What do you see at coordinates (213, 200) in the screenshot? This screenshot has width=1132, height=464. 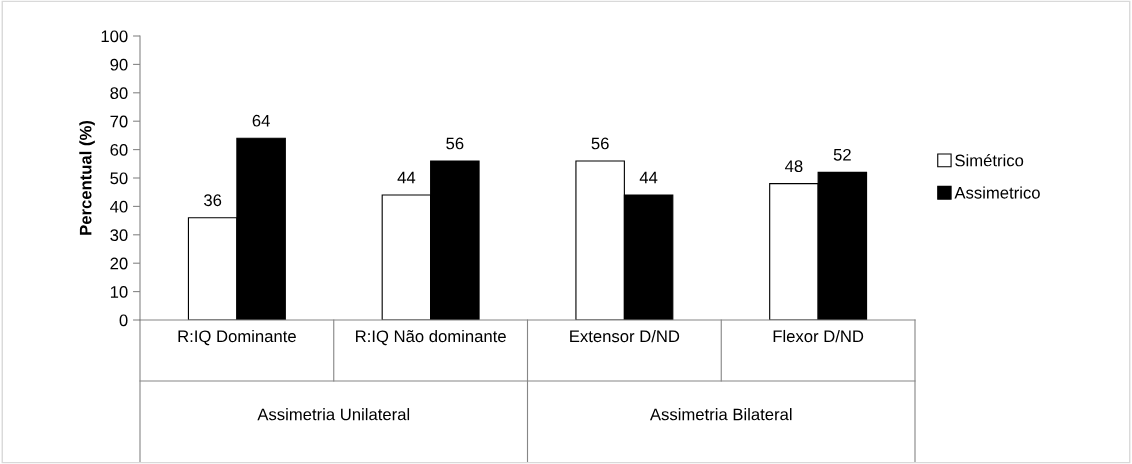 I see `data-label: 36` at bounding box center [213, 200].